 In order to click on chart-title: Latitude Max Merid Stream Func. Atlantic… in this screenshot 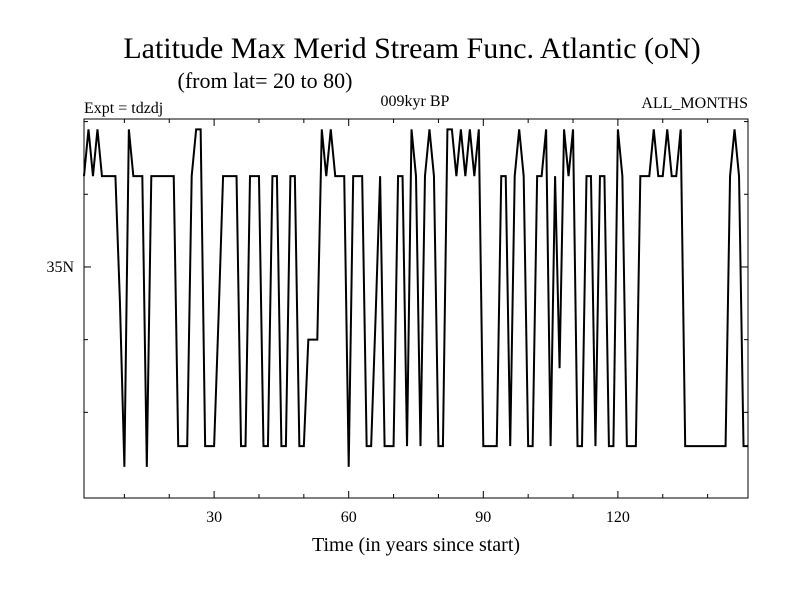, I will do `click(411, 48)`.